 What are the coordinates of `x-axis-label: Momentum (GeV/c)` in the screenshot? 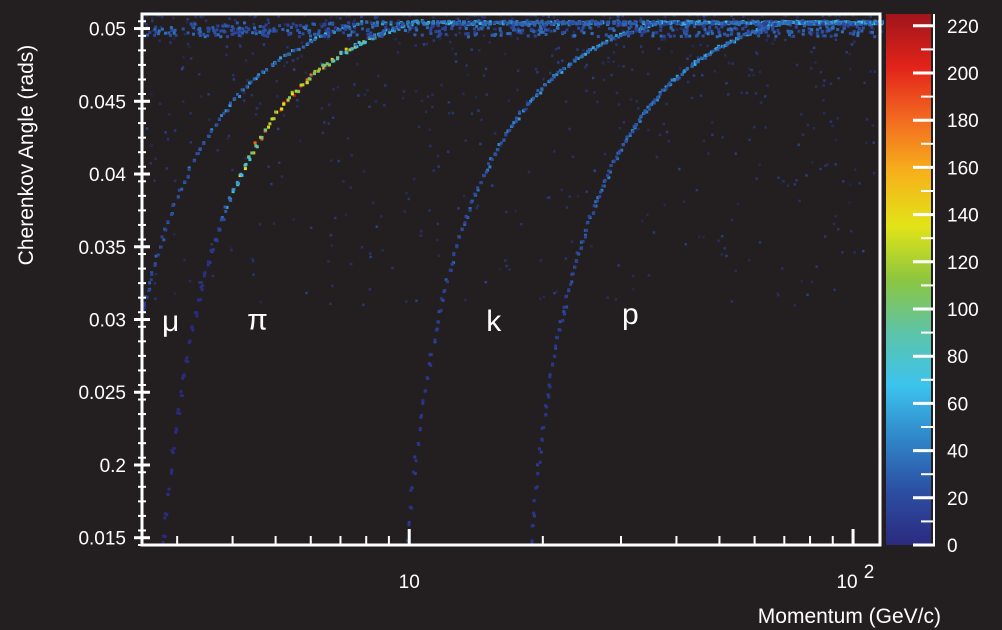 It's located at (849, 616).